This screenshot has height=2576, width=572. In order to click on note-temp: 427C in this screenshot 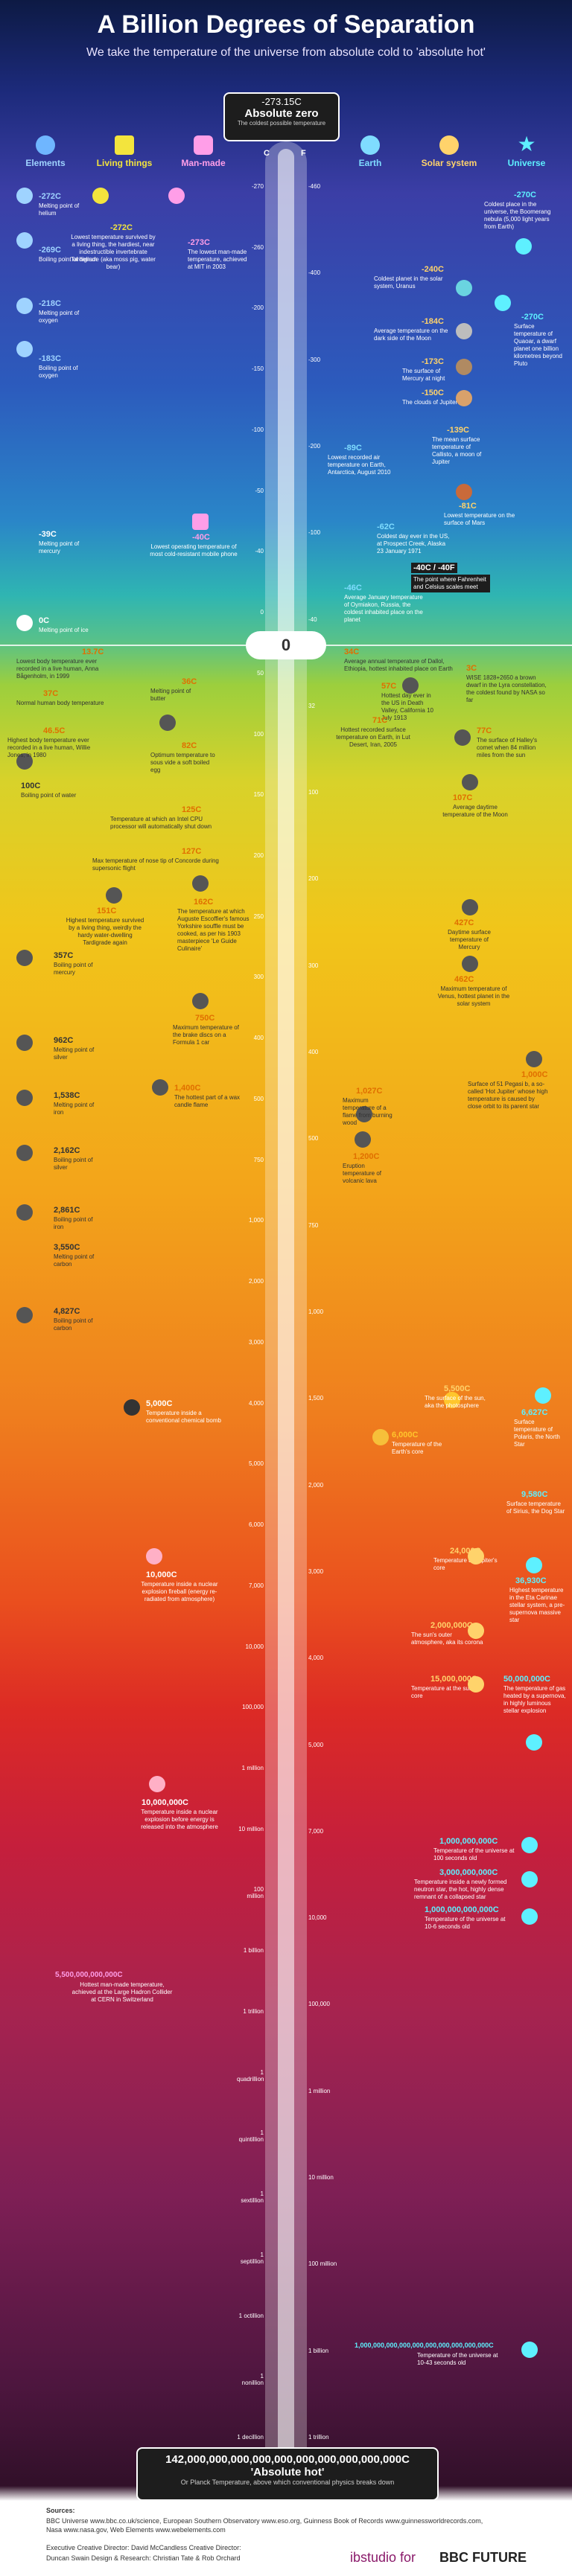, I will do `click(464, 922)`.